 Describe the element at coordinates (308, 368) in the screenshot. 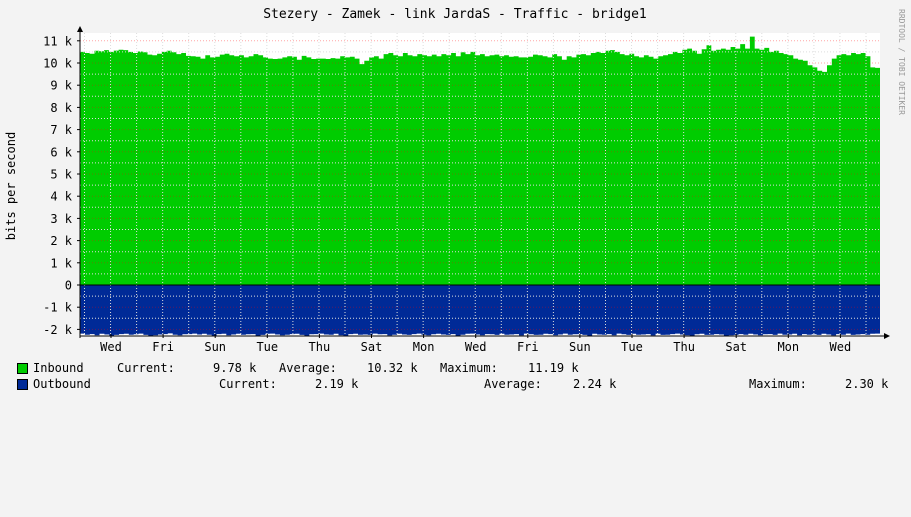

I see `inbound-average-label: Average:` at that location.